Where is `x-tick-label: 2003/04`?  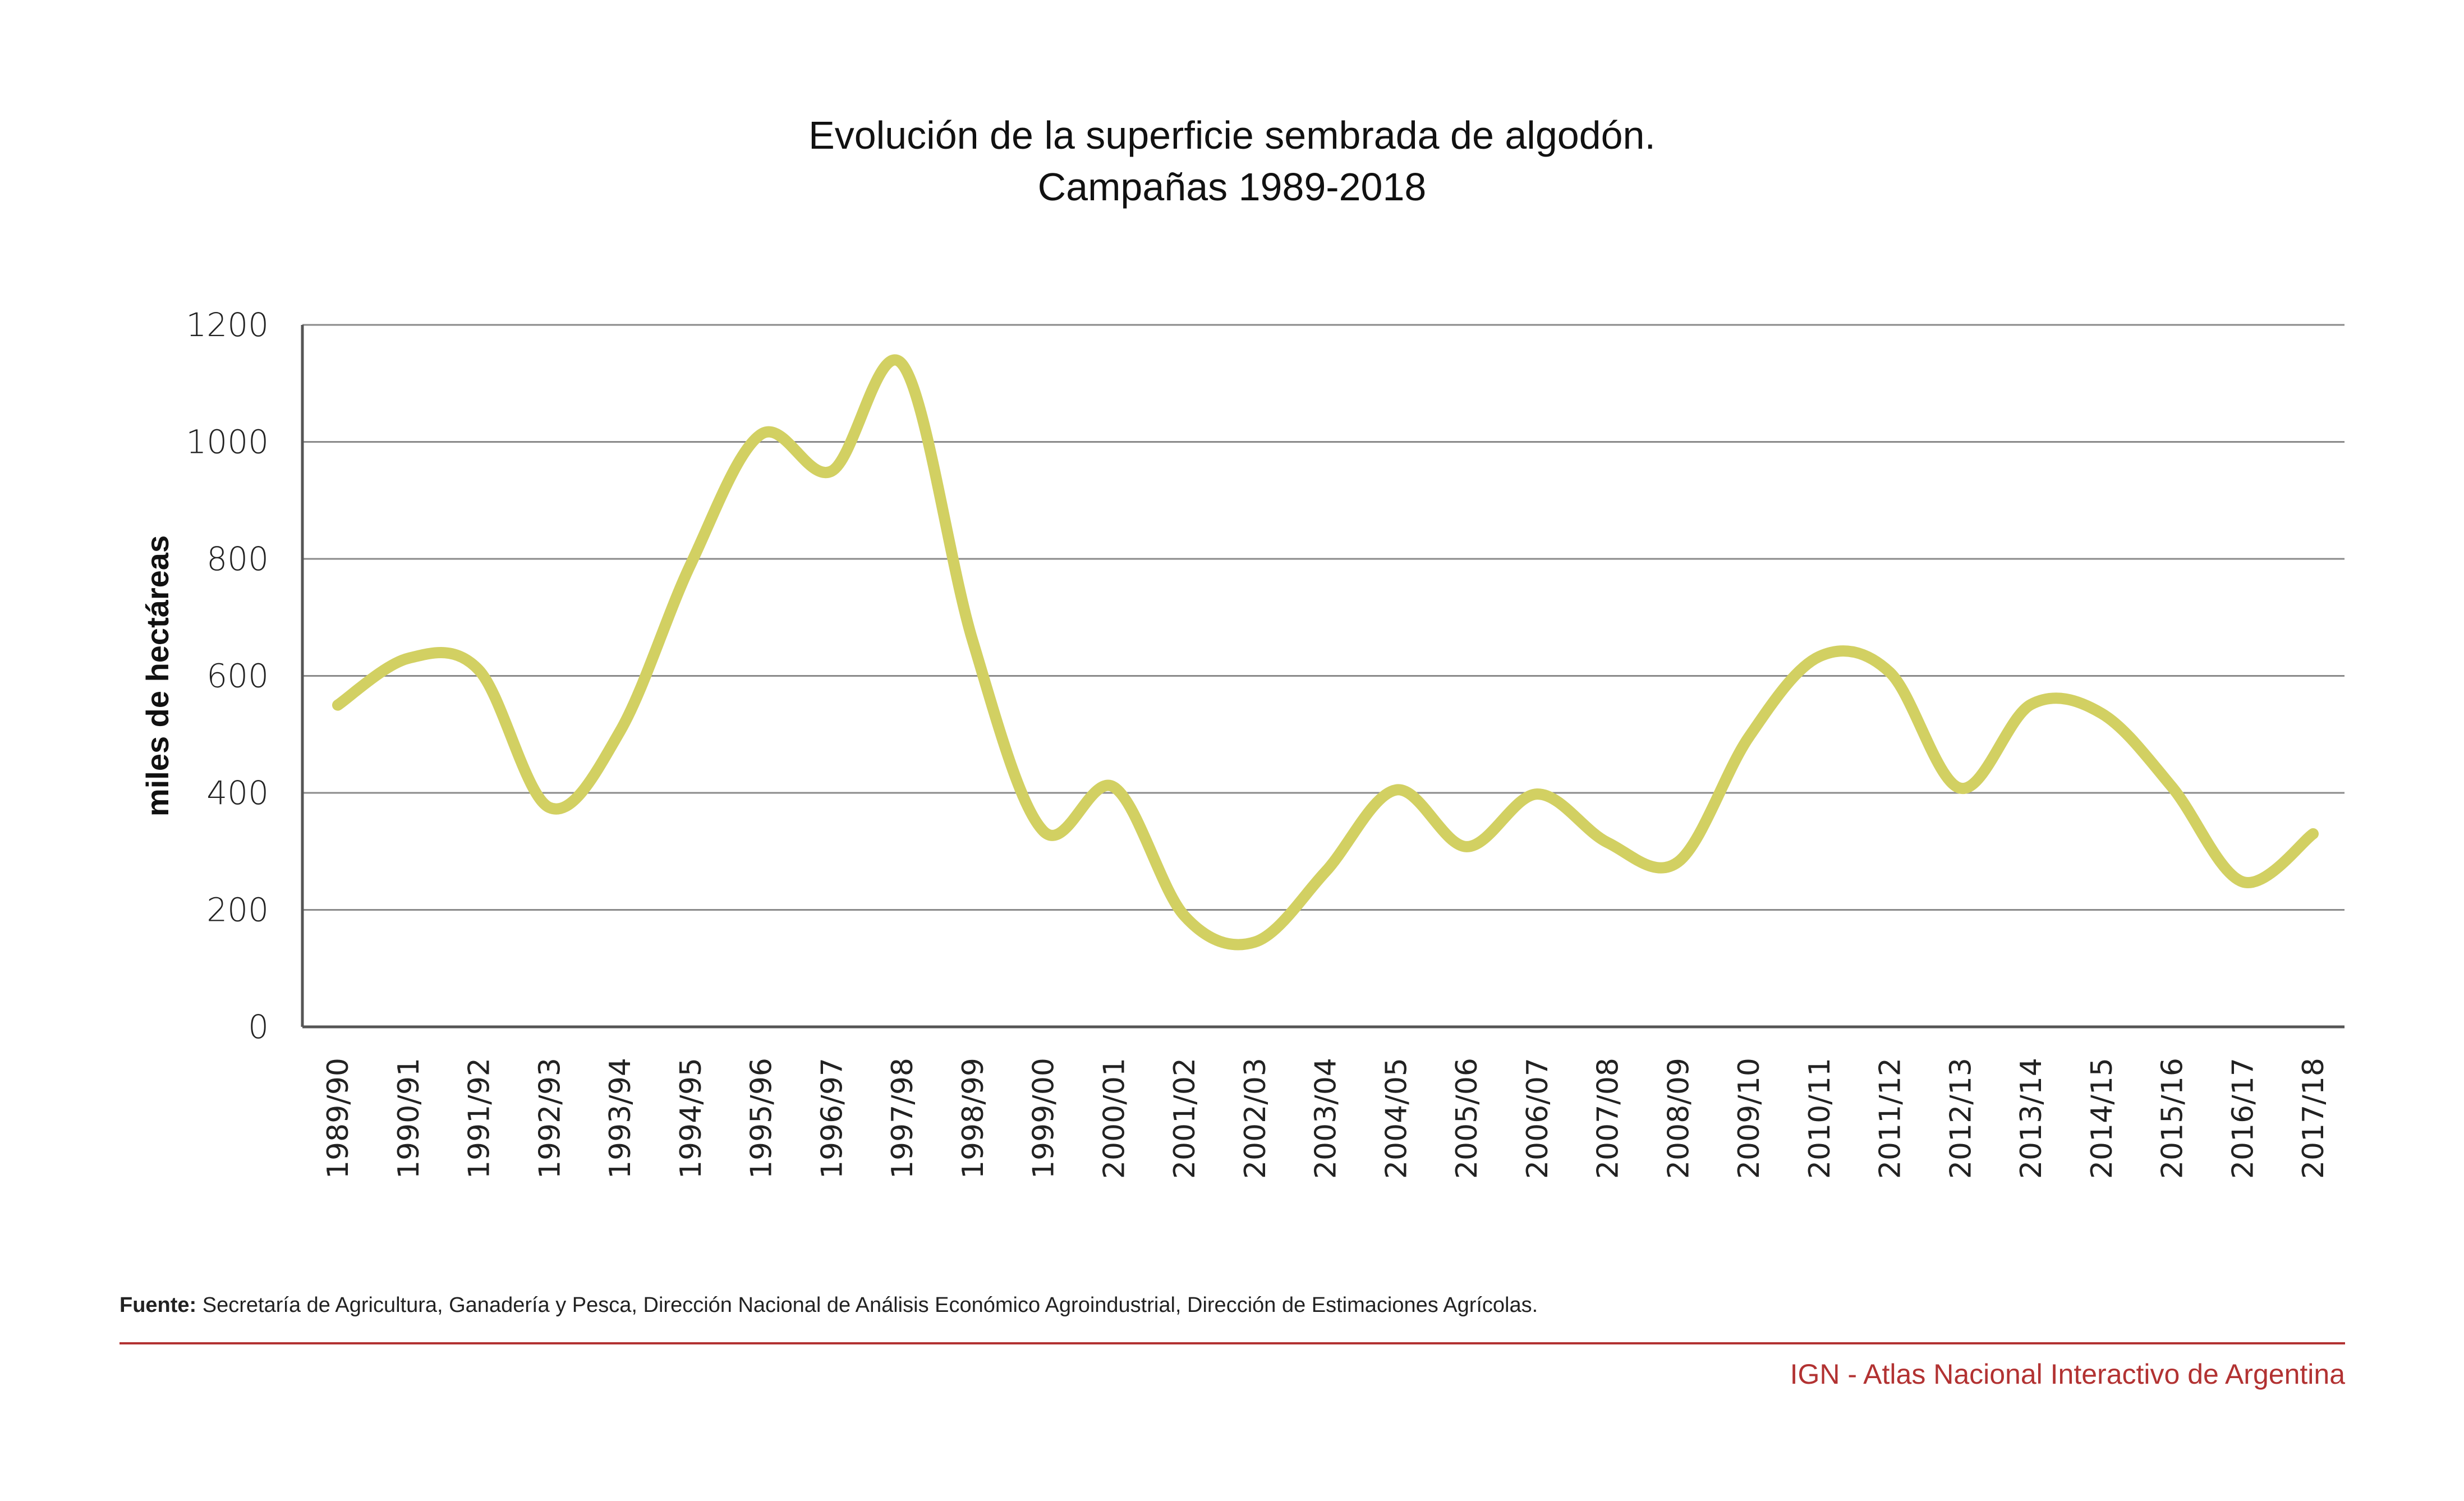
x-tick-label: 2003/04 is located at coordinates (1326, 1118).